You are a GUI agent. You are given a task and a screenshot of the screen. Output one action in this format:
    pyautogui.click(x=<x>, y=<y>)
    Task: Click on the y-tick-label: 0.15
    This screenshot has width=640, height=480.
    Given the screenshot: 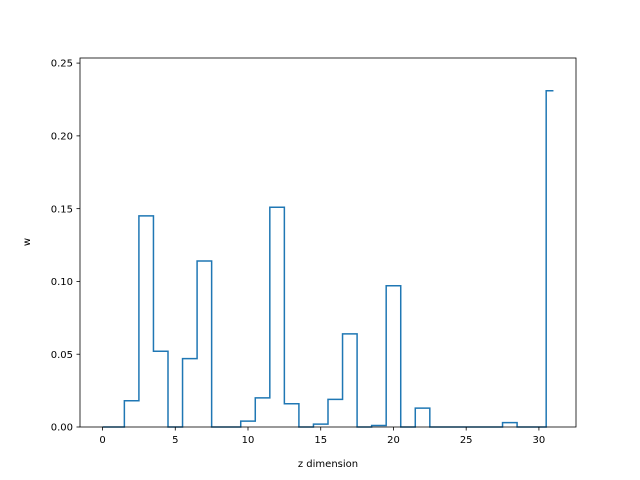 What is the action you would take?
    pyautogui.click(x=62, y=209)
    